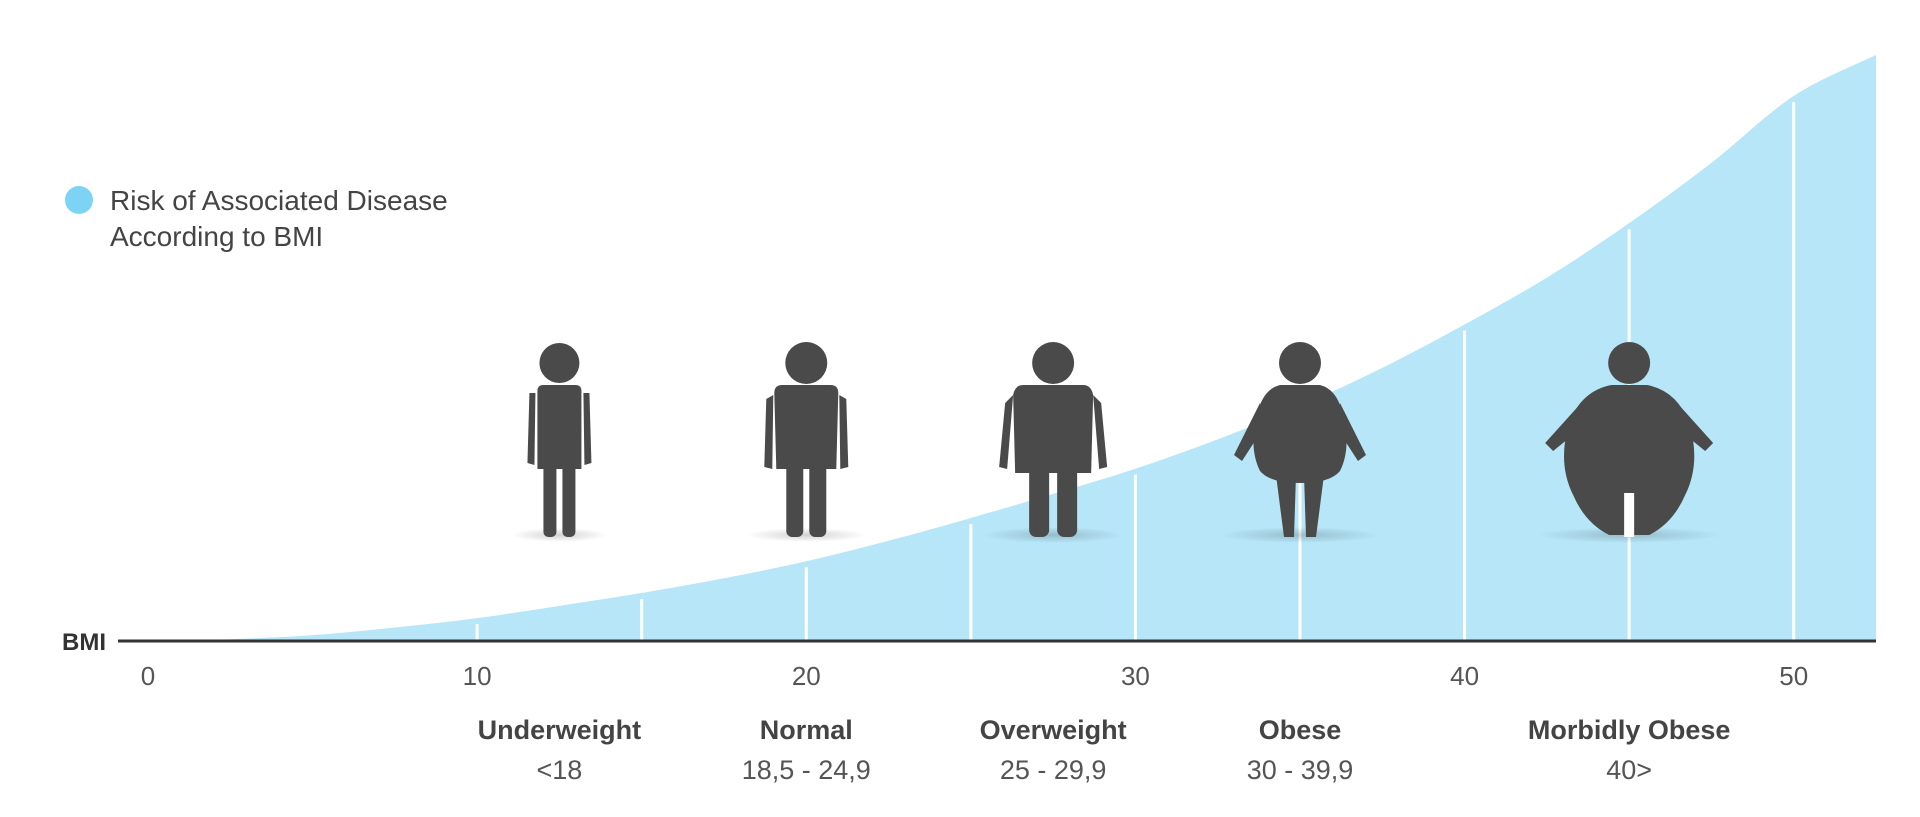  What do you see at coordinates (806, 770) in the screenshot?
I see `category-range: 18,5 - 24,9` at bounding box center [806, 770].